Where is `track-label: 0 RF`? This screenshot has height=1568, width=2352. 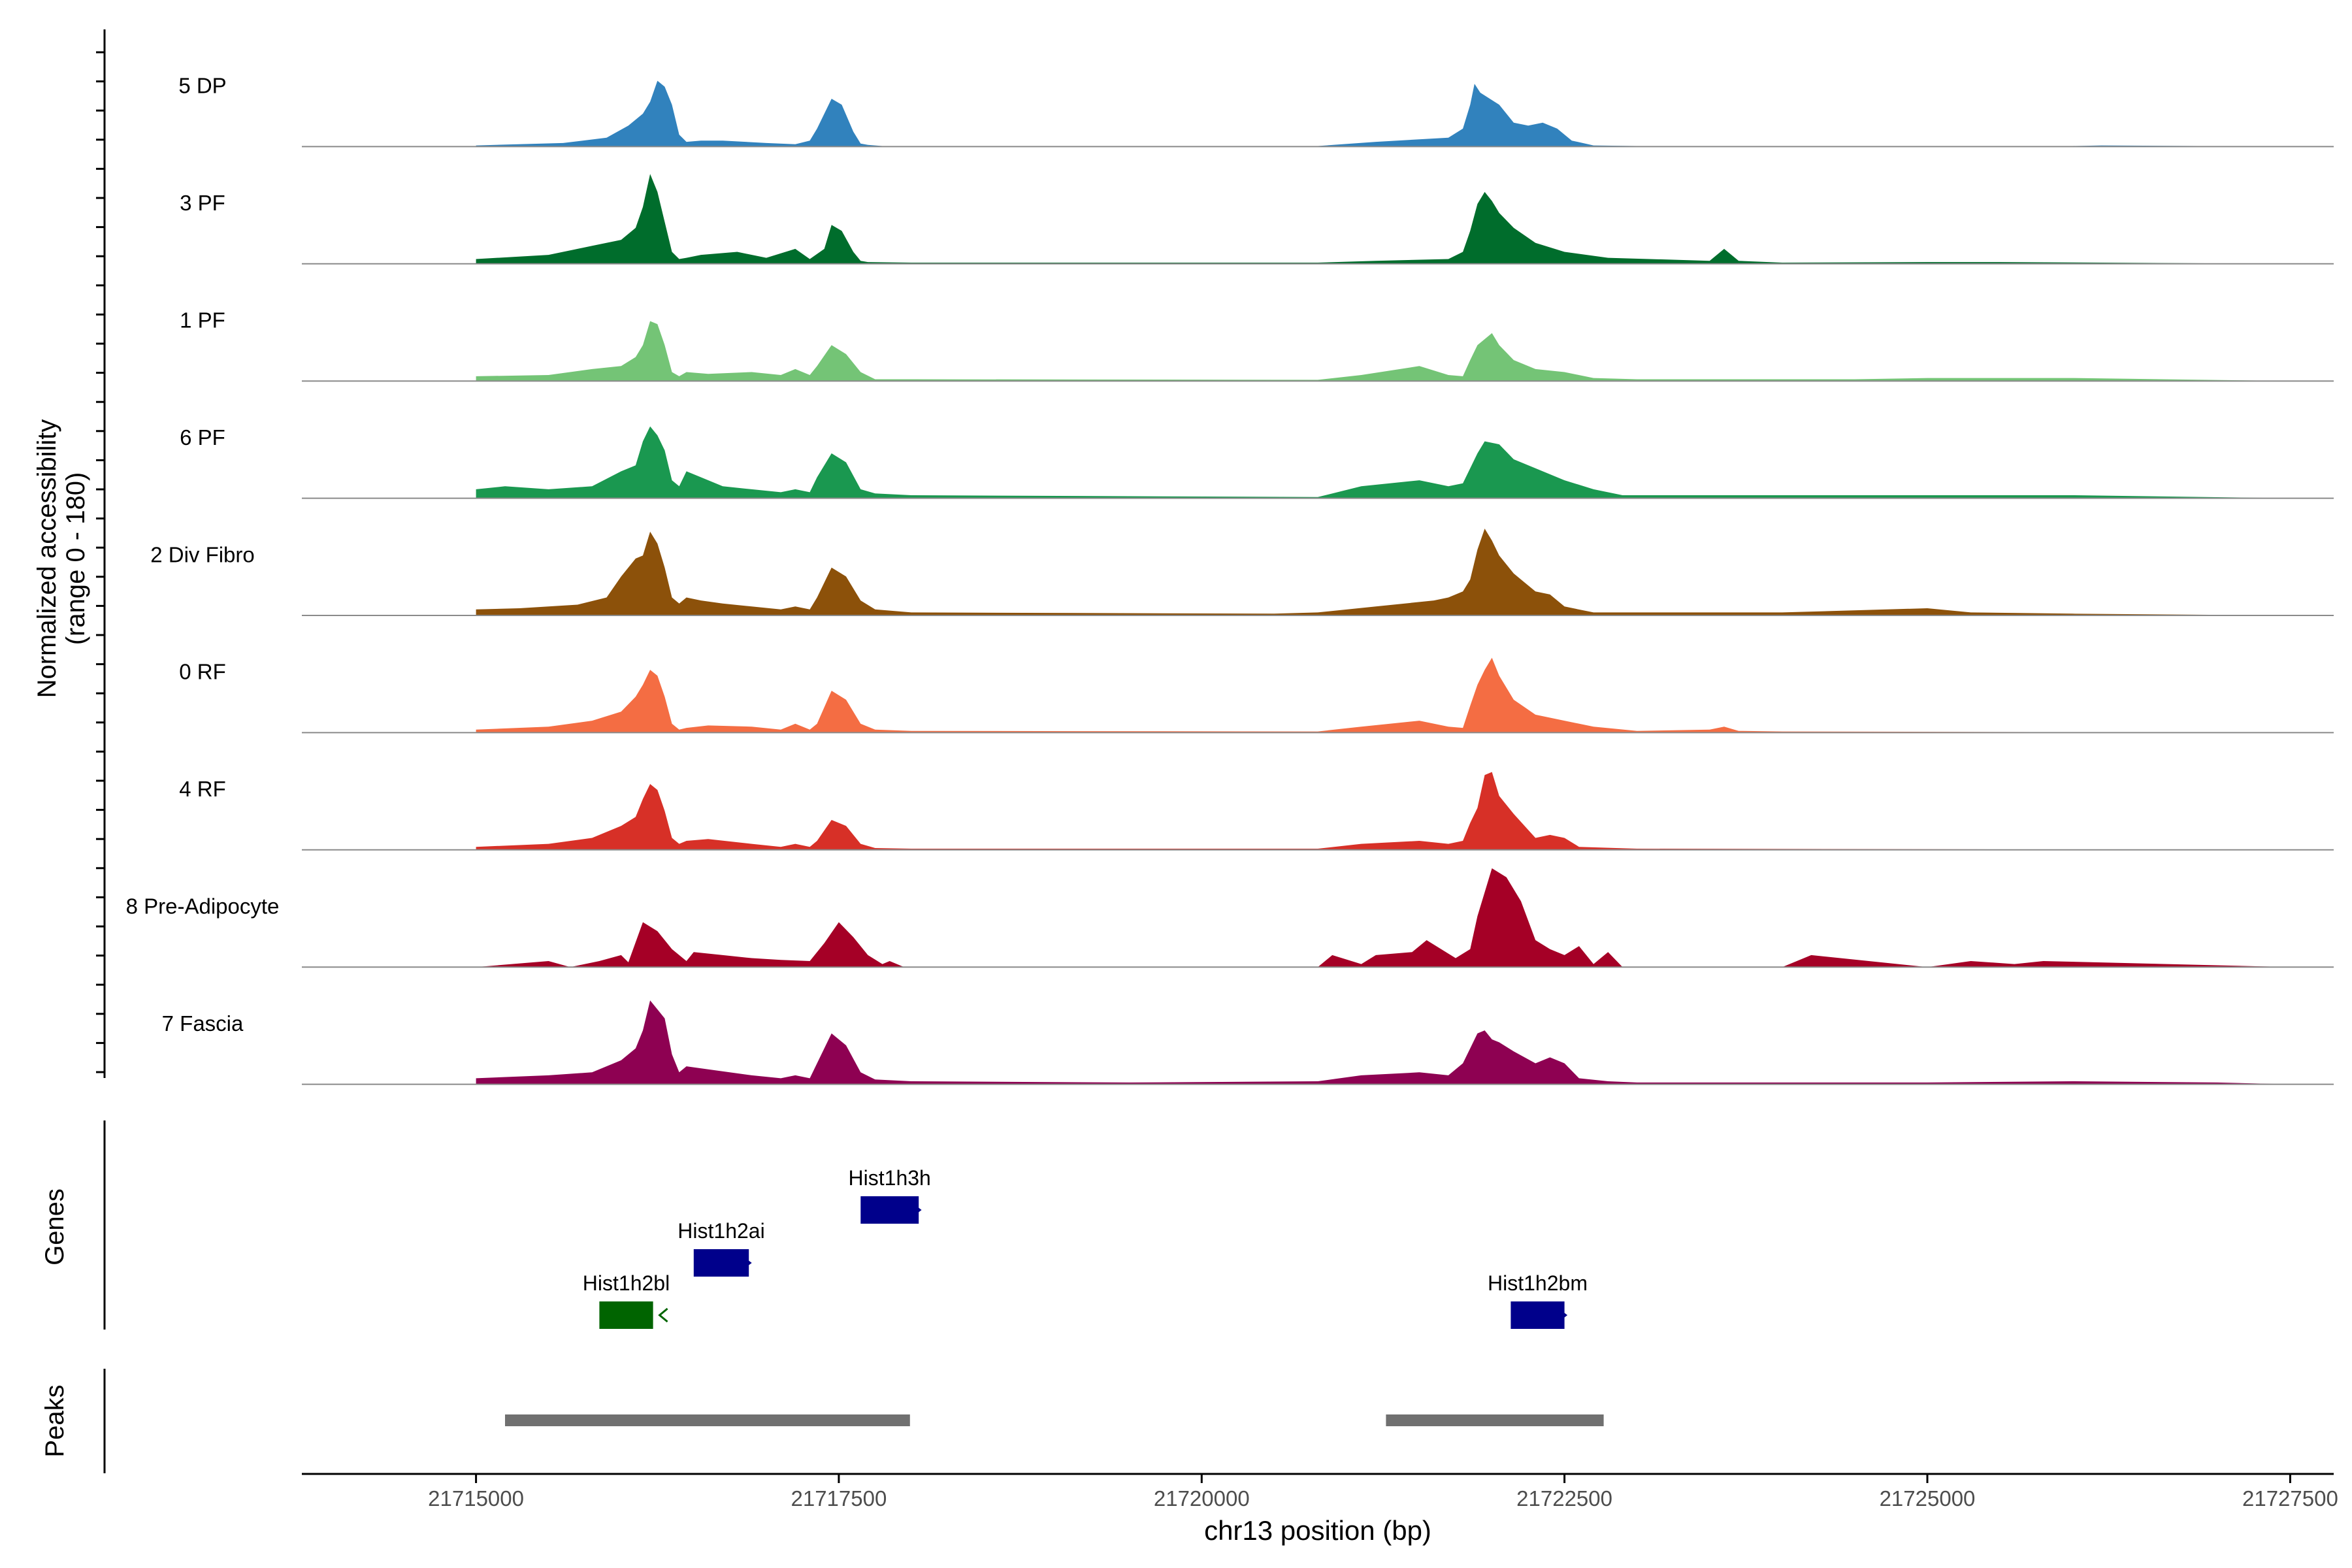 track-label: 0 RF is located at coordinates (202, 672).